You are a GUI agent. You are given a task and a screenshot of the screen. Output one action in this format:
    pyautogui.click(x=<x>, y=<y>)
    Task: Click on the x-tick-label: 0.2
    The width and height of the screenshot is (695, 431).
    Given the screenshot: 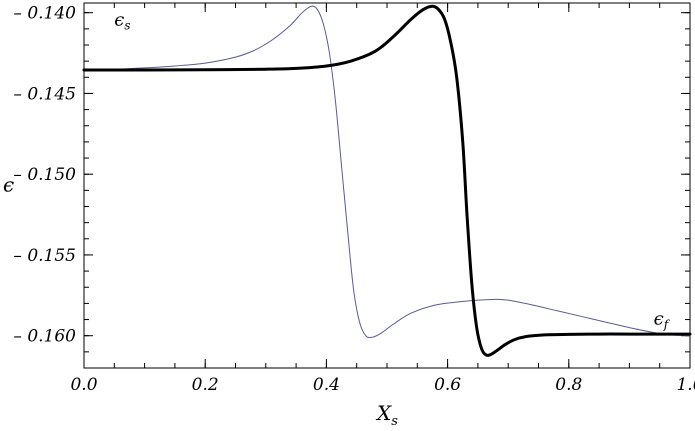 What is the action you would take?
    pyautogui.click(x=205, y=385)
    